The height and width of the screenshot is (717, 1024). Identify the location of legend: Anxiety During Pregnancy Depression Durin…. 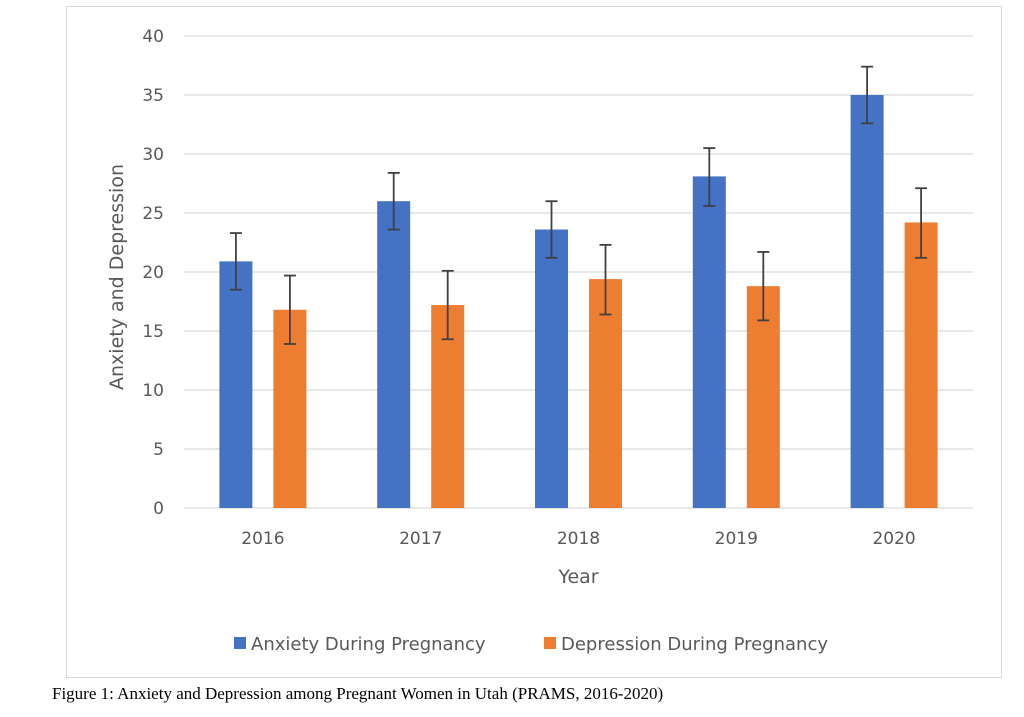
(531, 644).